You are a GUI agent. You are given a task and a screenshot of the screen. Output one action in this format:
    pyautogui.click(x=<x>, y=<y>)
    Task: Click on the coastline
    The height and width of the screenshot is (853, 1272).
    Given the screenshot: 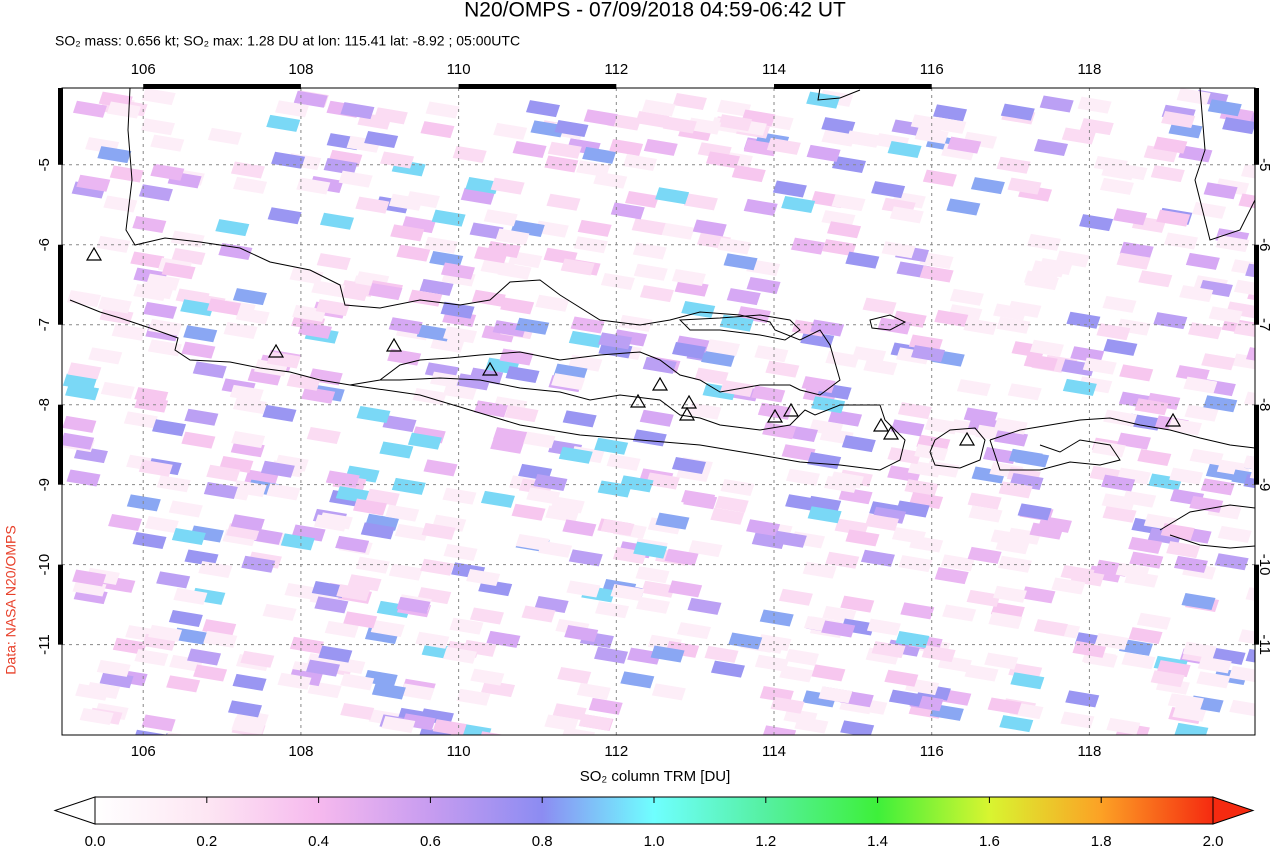 What is the action you would take?
    pyautogui.click(x=792, y=327)
    